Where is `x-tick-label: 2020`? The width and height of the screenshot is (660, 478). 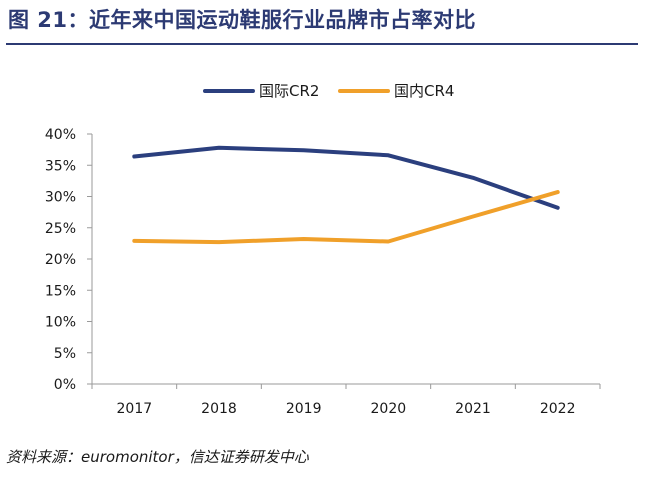
x-tick-label: 2020 is located at coordinates (389, 409).